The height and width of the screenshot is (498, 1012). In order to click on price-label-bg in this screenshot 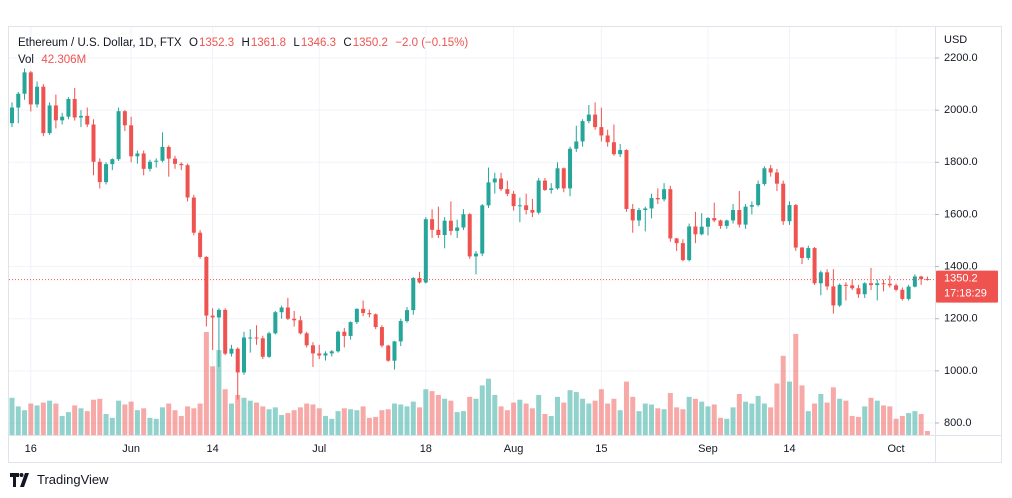, I will do `click(967, 286)`.